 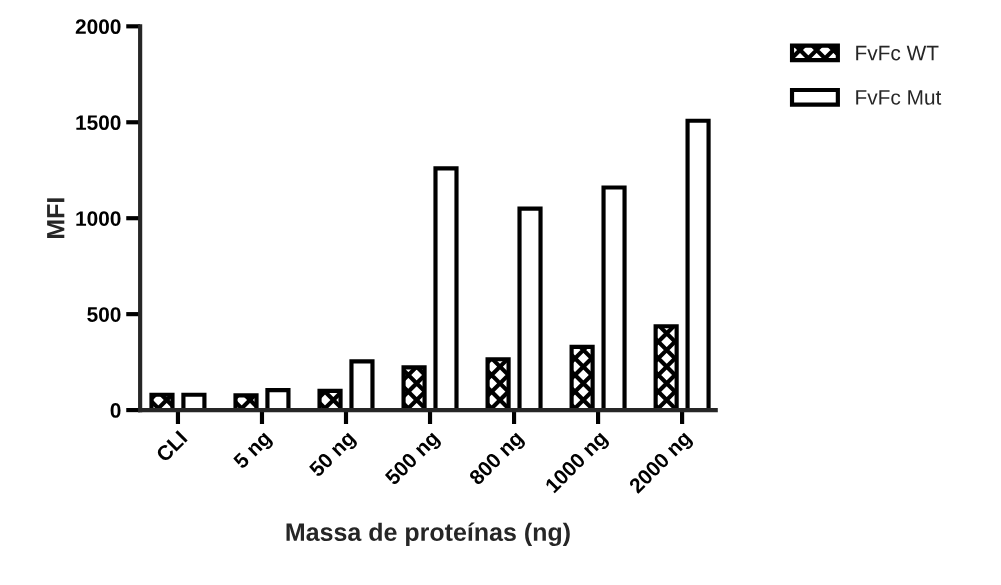 What do you see at coordinates (428, 534) in the screenshot?
I see `x-axis-title: Massa de proteínas (ng)` at bounding box center [428, 534].